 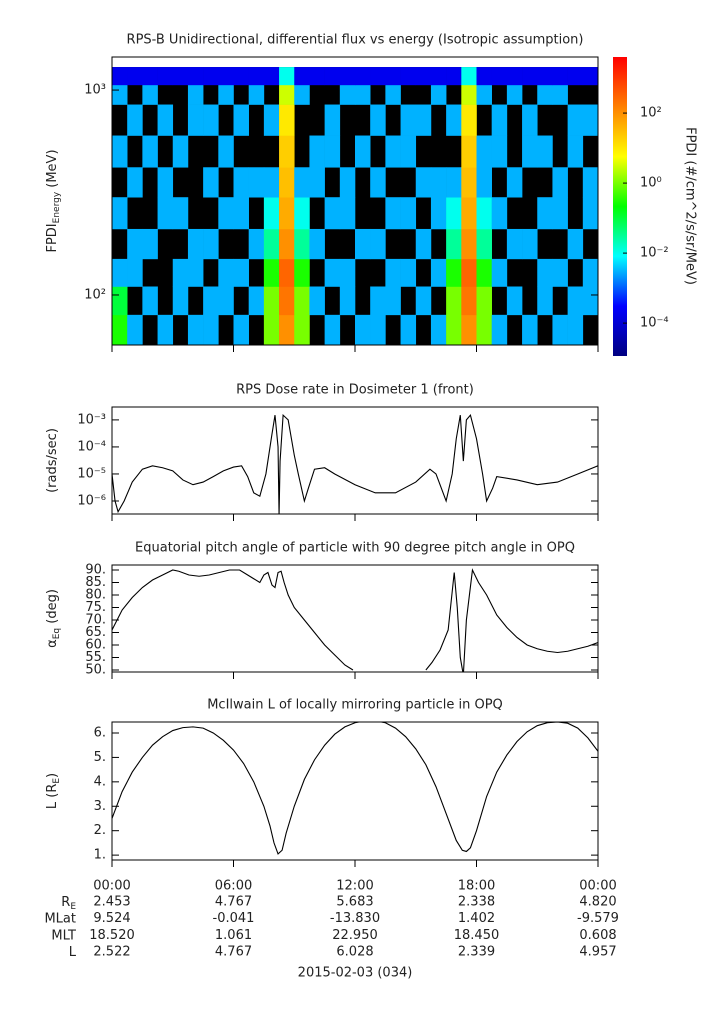 What do you see at coordinates (73, 907) in the screenshot?
I see `ephemeris-label-part: E` at bounding box center [73, 907].